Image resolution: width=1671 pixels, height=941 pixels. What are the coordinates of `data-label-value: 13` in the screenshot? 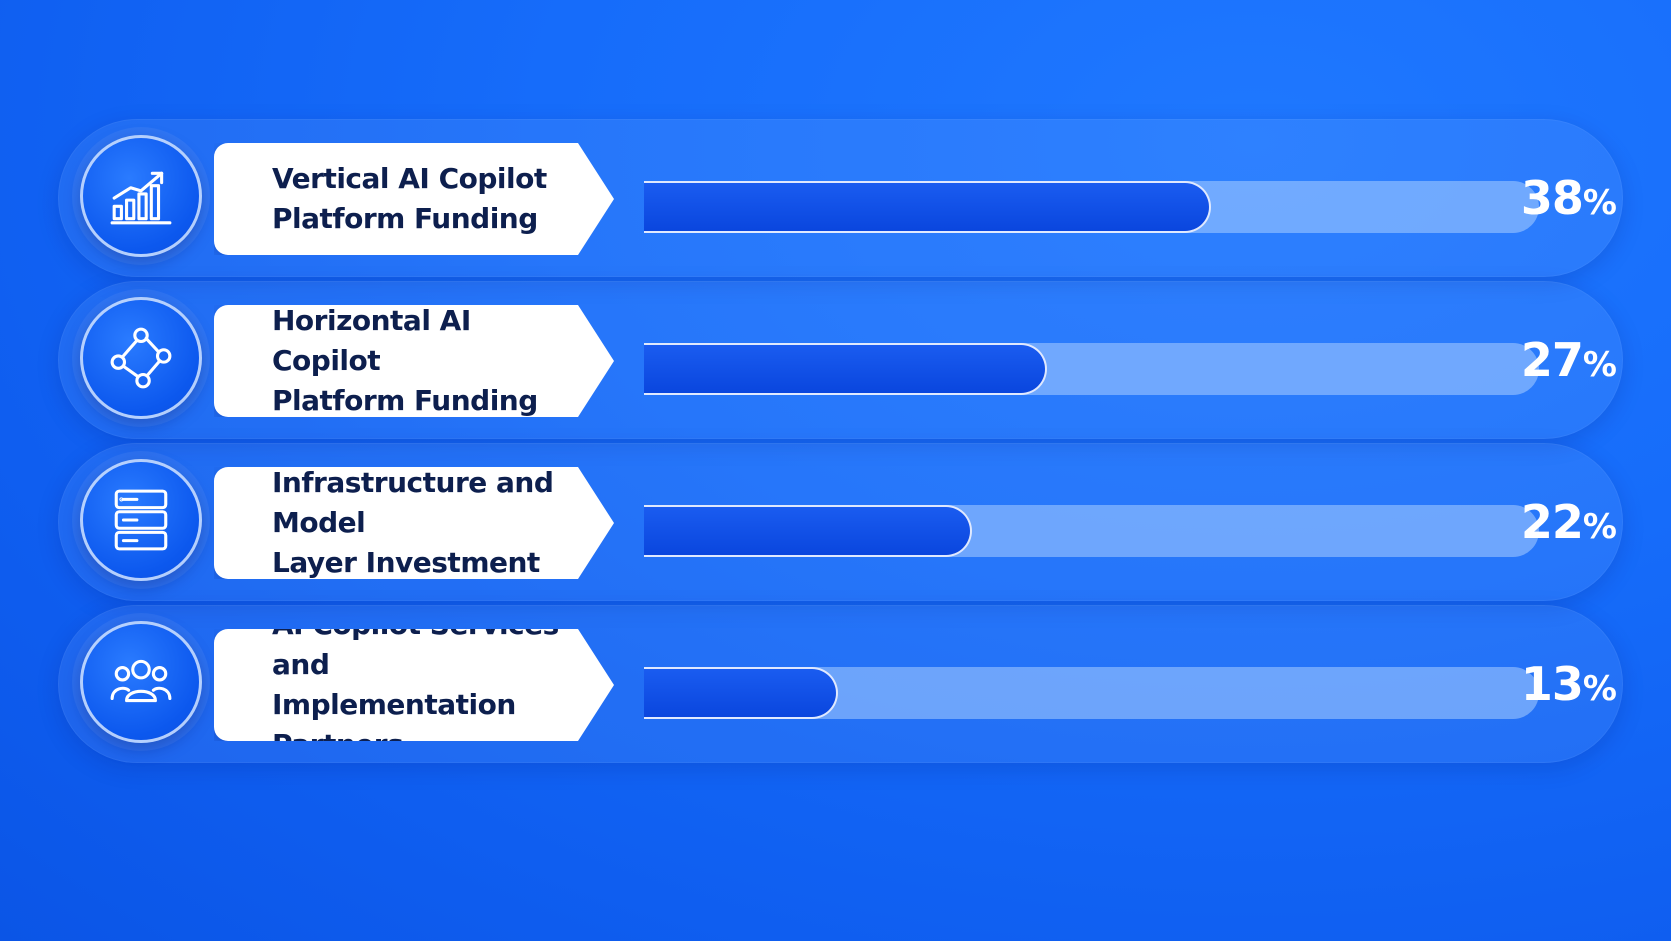 It's located at (1552, 684).